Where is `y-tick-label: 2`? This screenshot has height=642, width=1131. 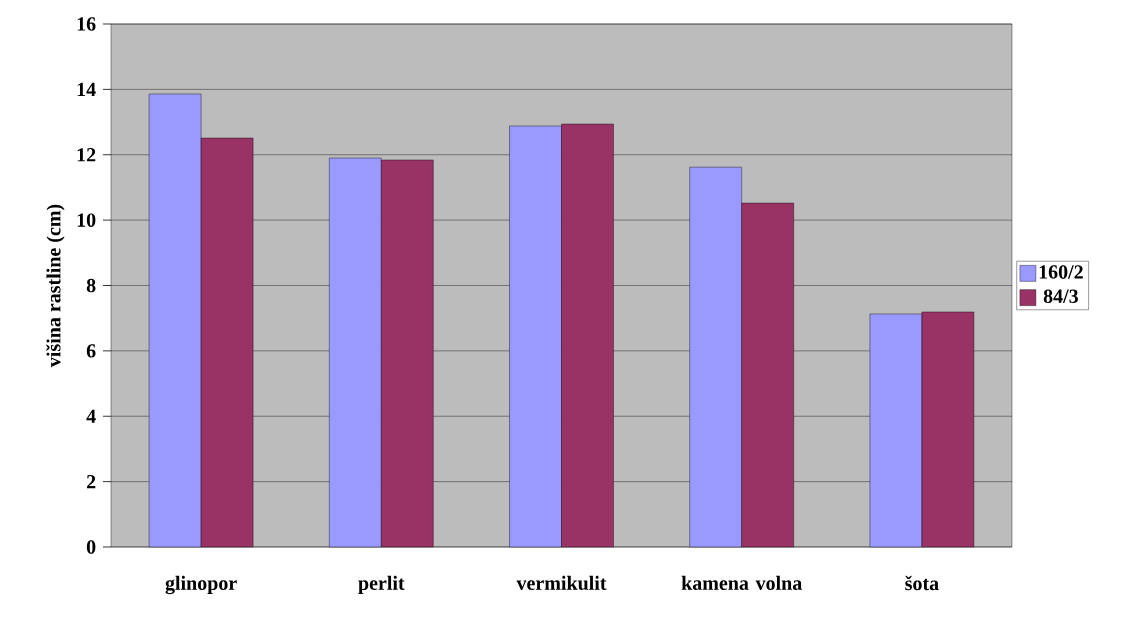 y-tick-label: 2 is located at coordinates (91, 481).